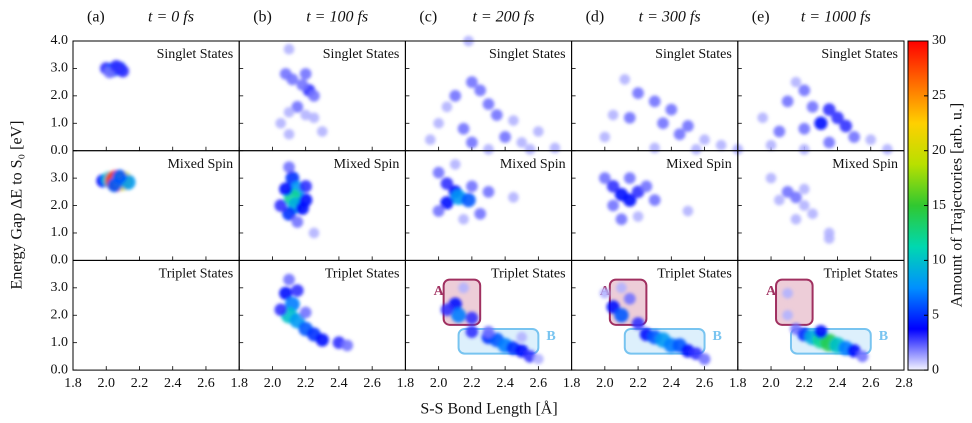  Describe the element at coordinates (337, 17) in the screenshot. I see `panel-time: t = 100 fs` at that location.